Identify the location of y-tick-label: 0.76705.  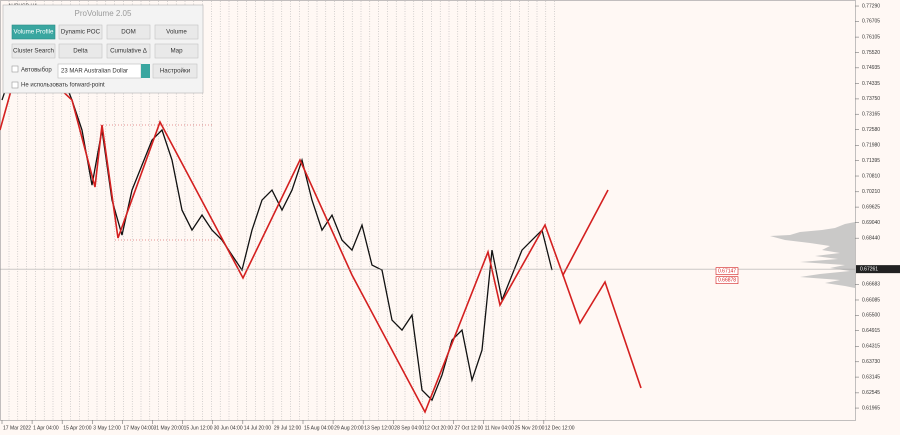
(871, 22).